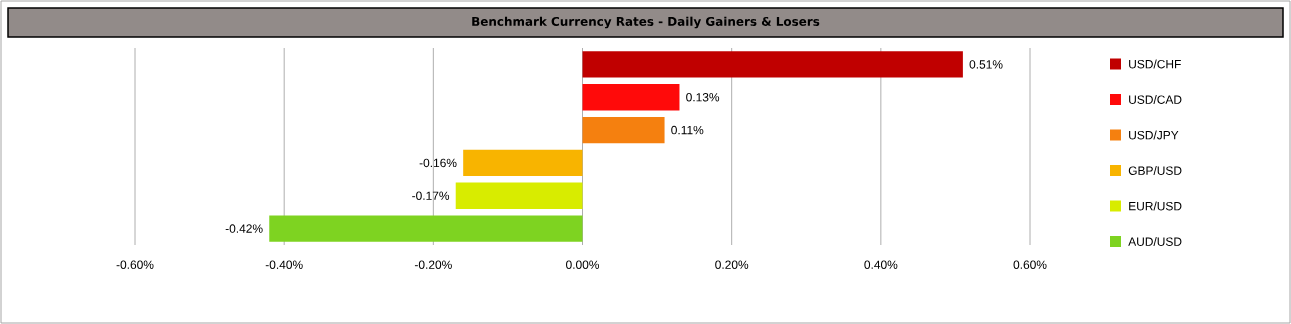  What do you see at coordinates (1155, 64) in the screenshot?
I see `legend-label: USD/CHF` at bounding box center [1155, 64].